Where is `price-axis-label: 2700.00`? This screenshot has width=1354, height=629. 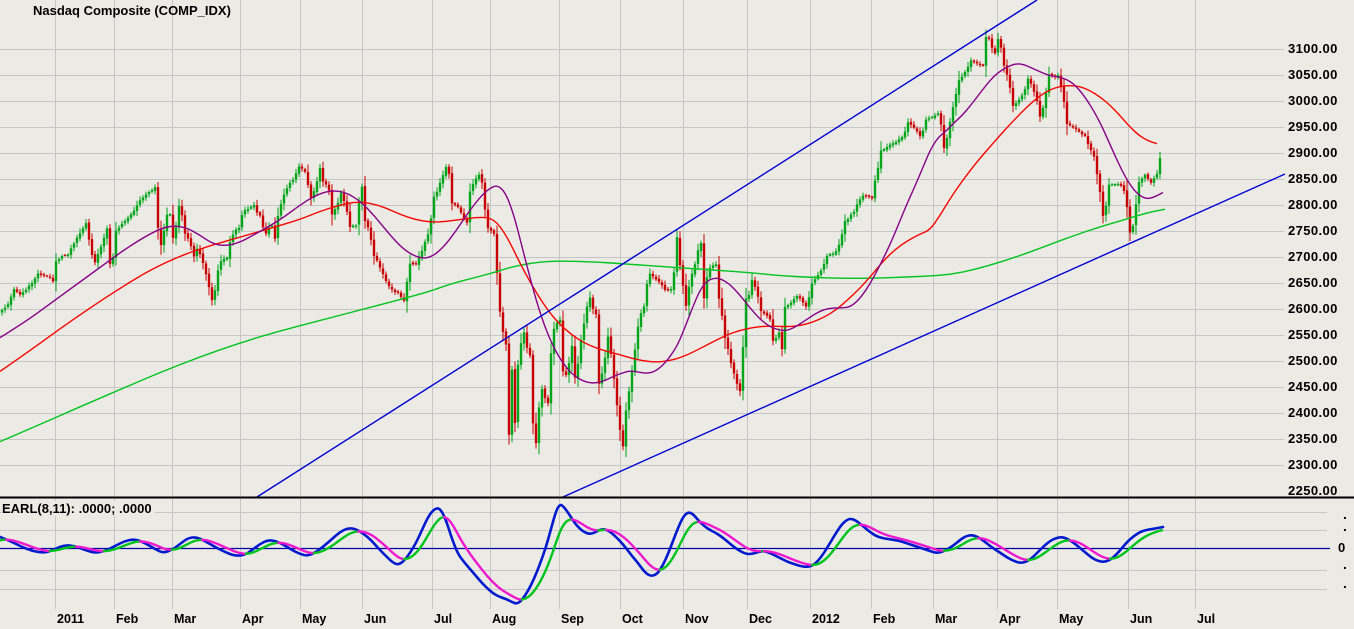 price-axis-label: 2700.00 is located at coordinates (1313, 256).